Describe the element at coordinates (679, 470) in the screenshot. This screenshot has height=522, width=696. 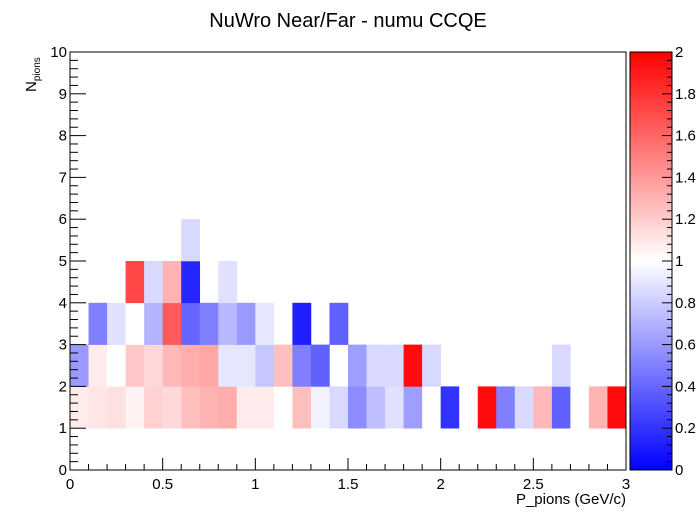
I see `z-tick-label: 0` at that location.